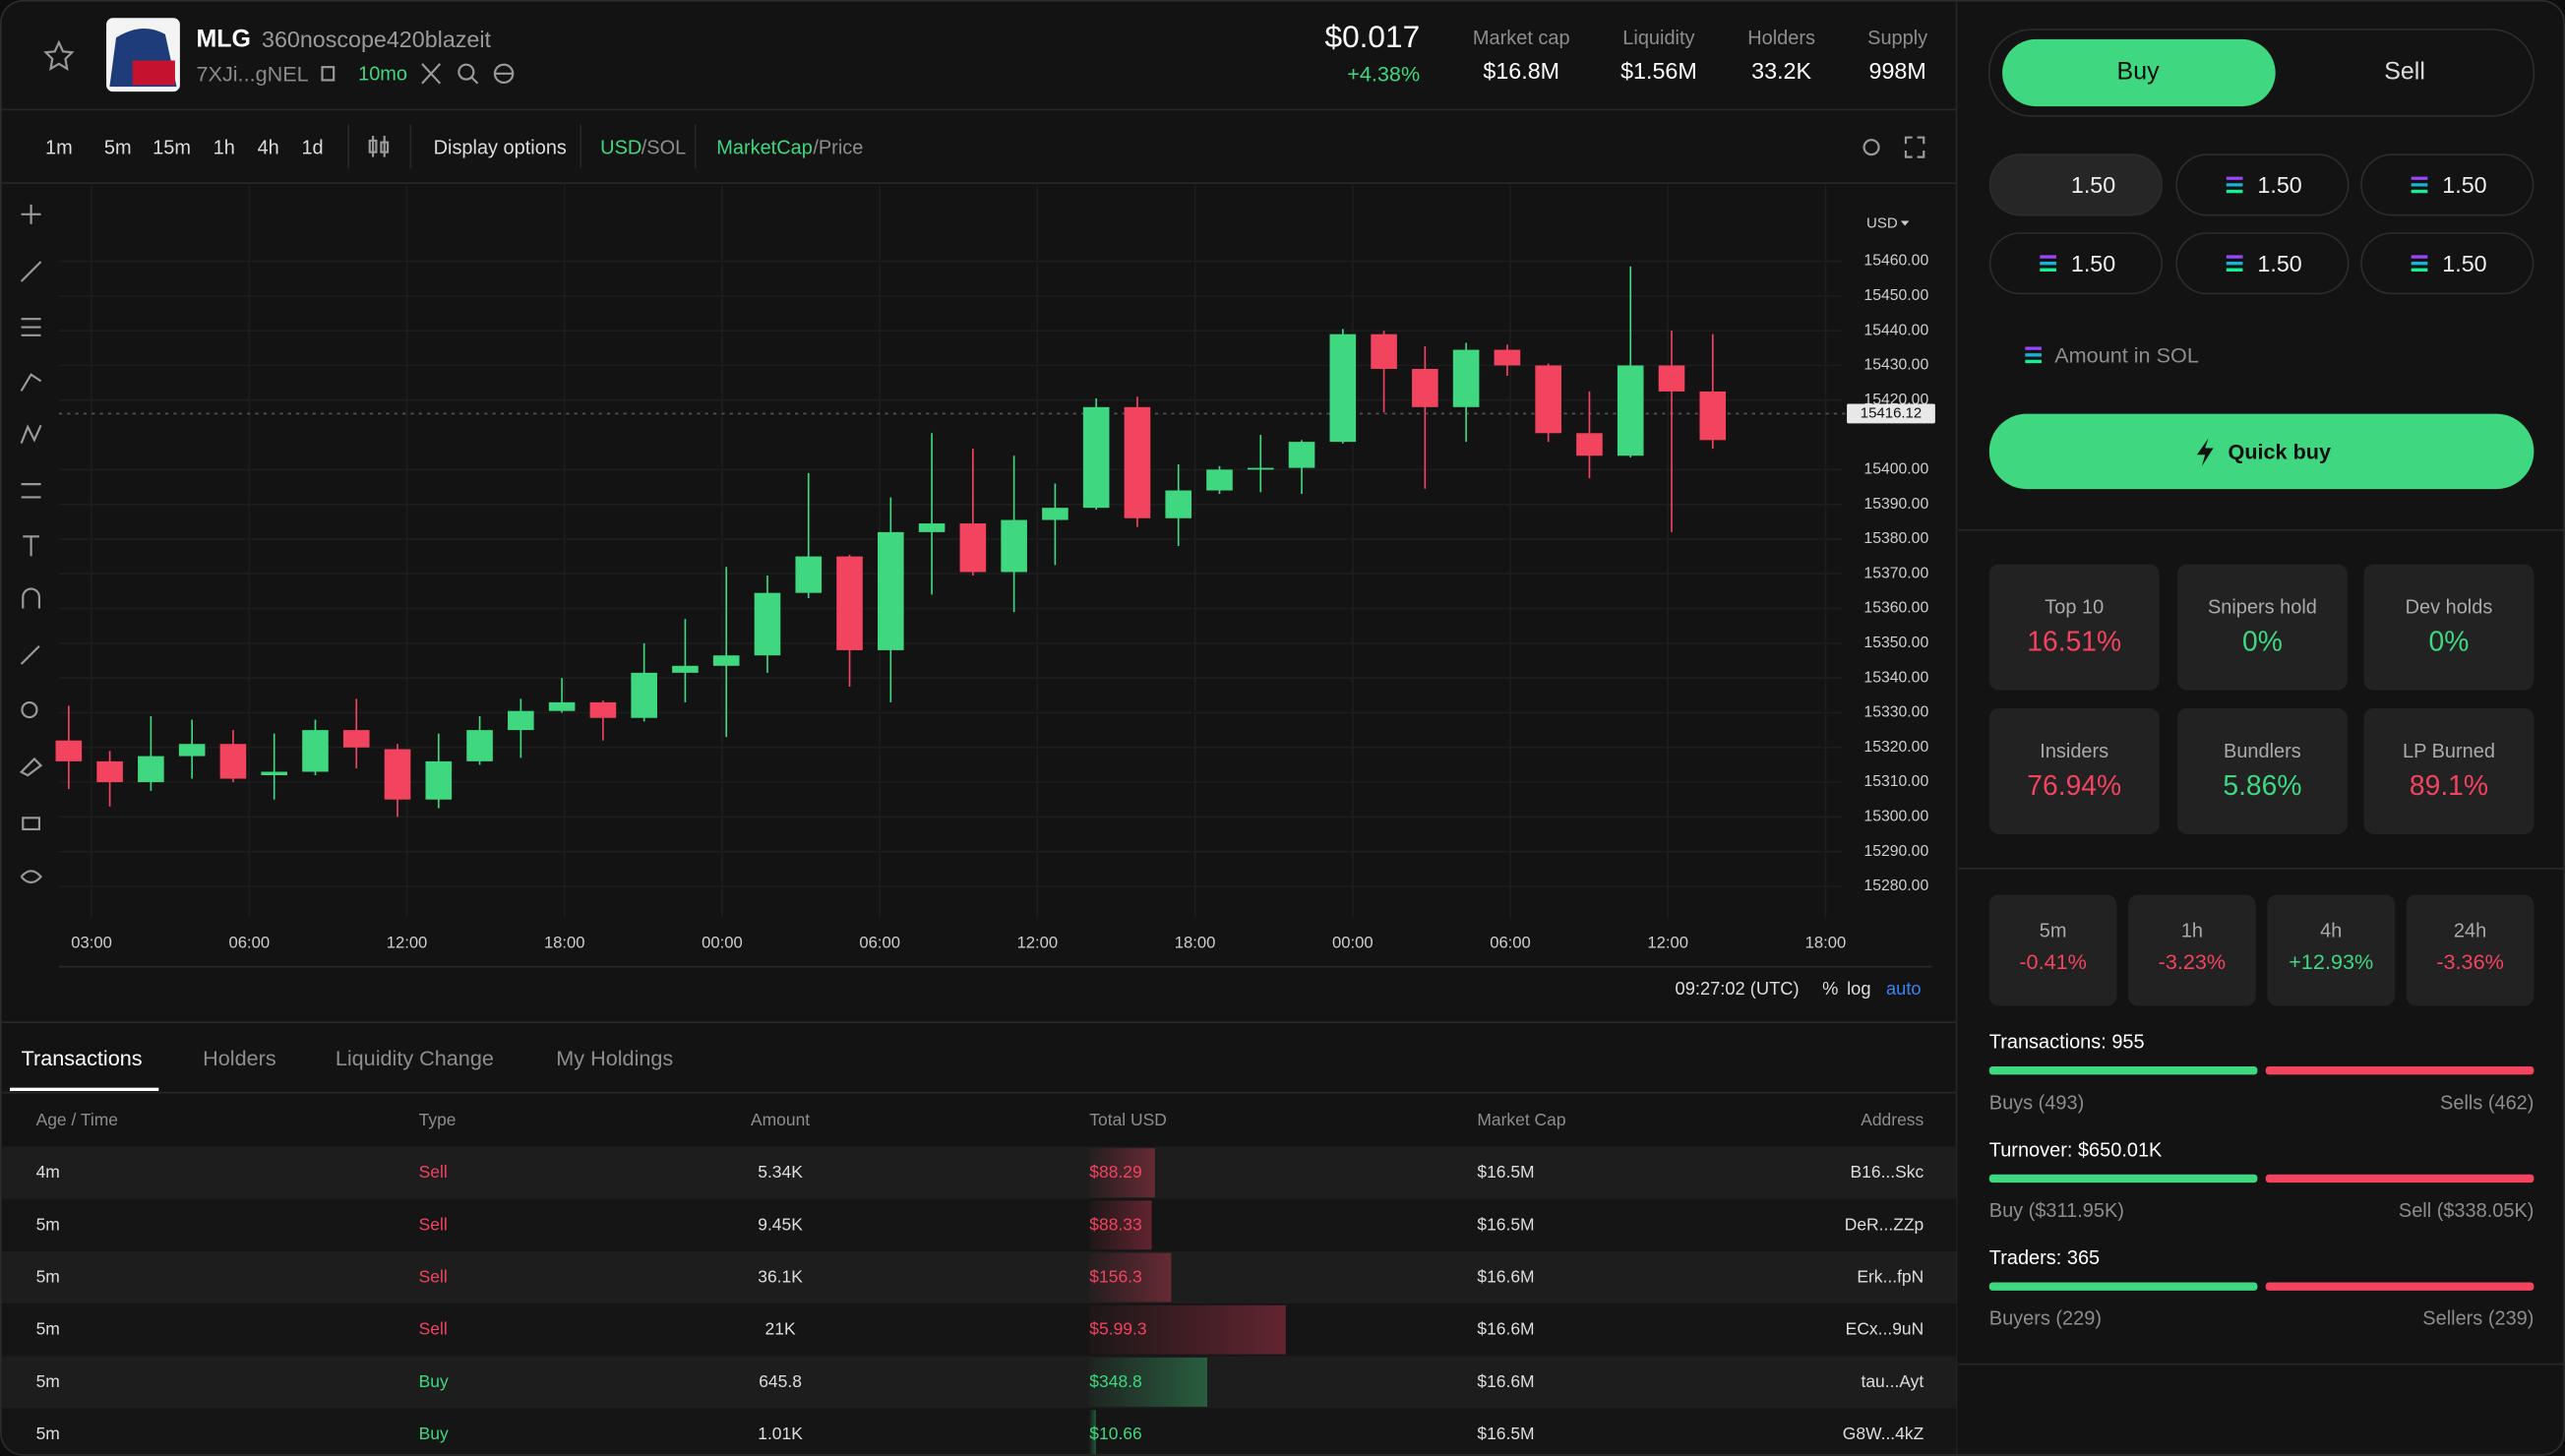 This screenshot has width=2565, height=1456. I want to click on tab: My Holdings, so click(615, 1058).